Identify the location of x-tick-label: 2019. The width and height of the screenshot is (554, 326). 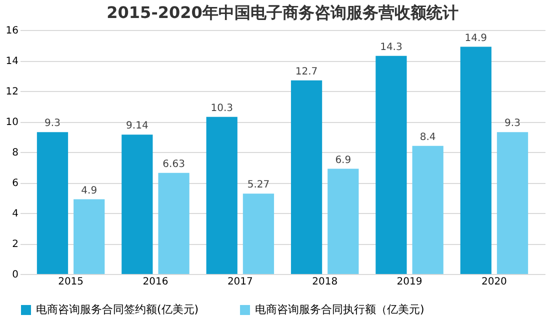
(409, 282).